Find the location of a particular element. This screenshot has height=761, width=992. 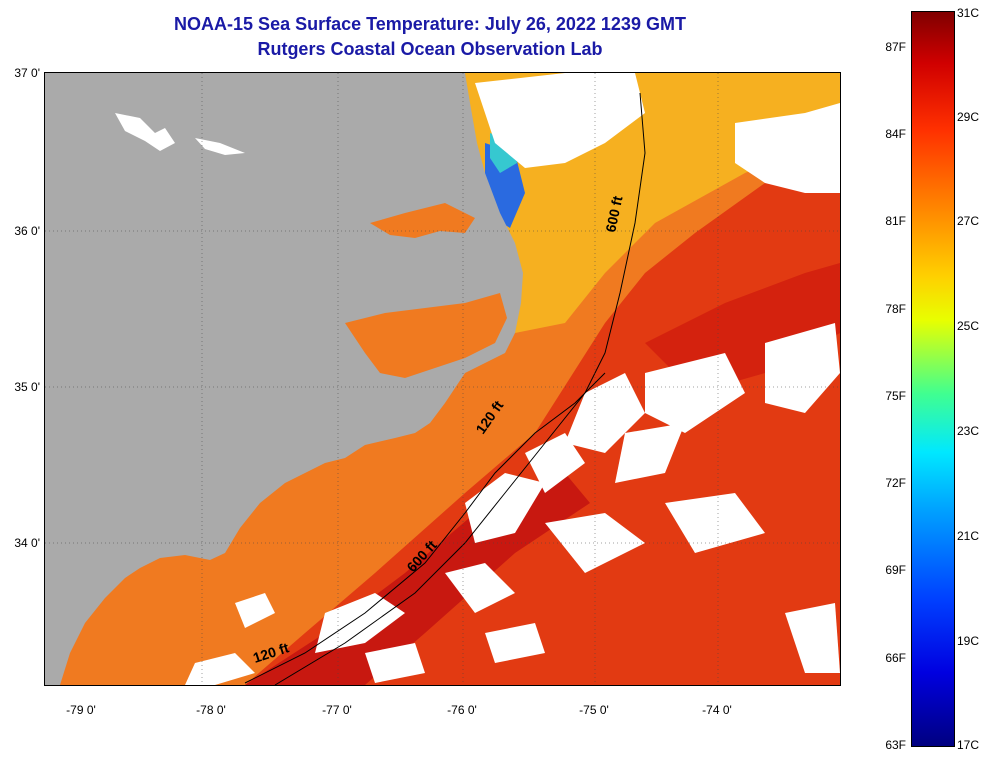

colorbar-c-label: 19C is located at coordinates (968, 641).